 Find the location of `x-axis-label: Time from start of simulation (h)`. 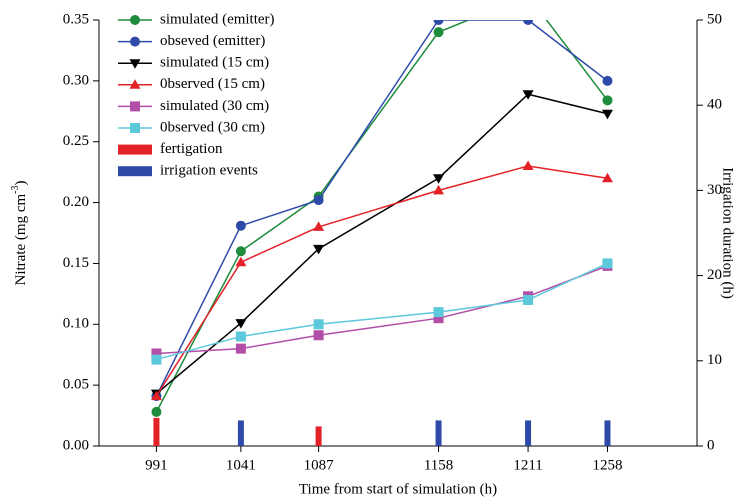

x-axis-label: Time from start of simulation (h) is located at coordinates (398, 489).